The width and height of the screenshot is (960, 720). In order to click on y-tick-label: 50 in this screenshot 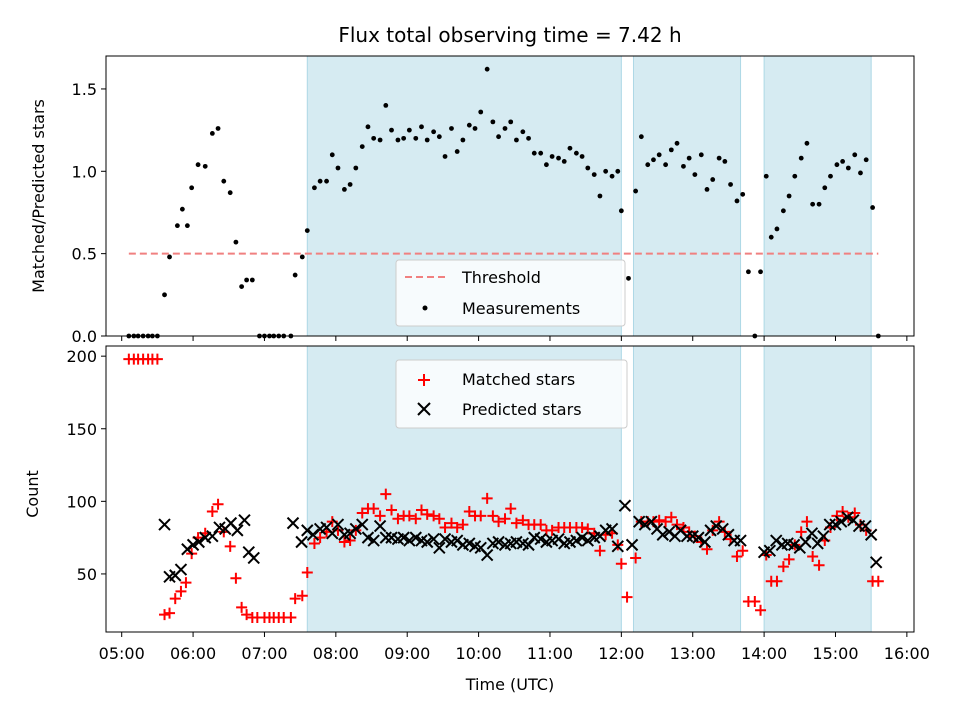, I will do `click(87, 574)`.